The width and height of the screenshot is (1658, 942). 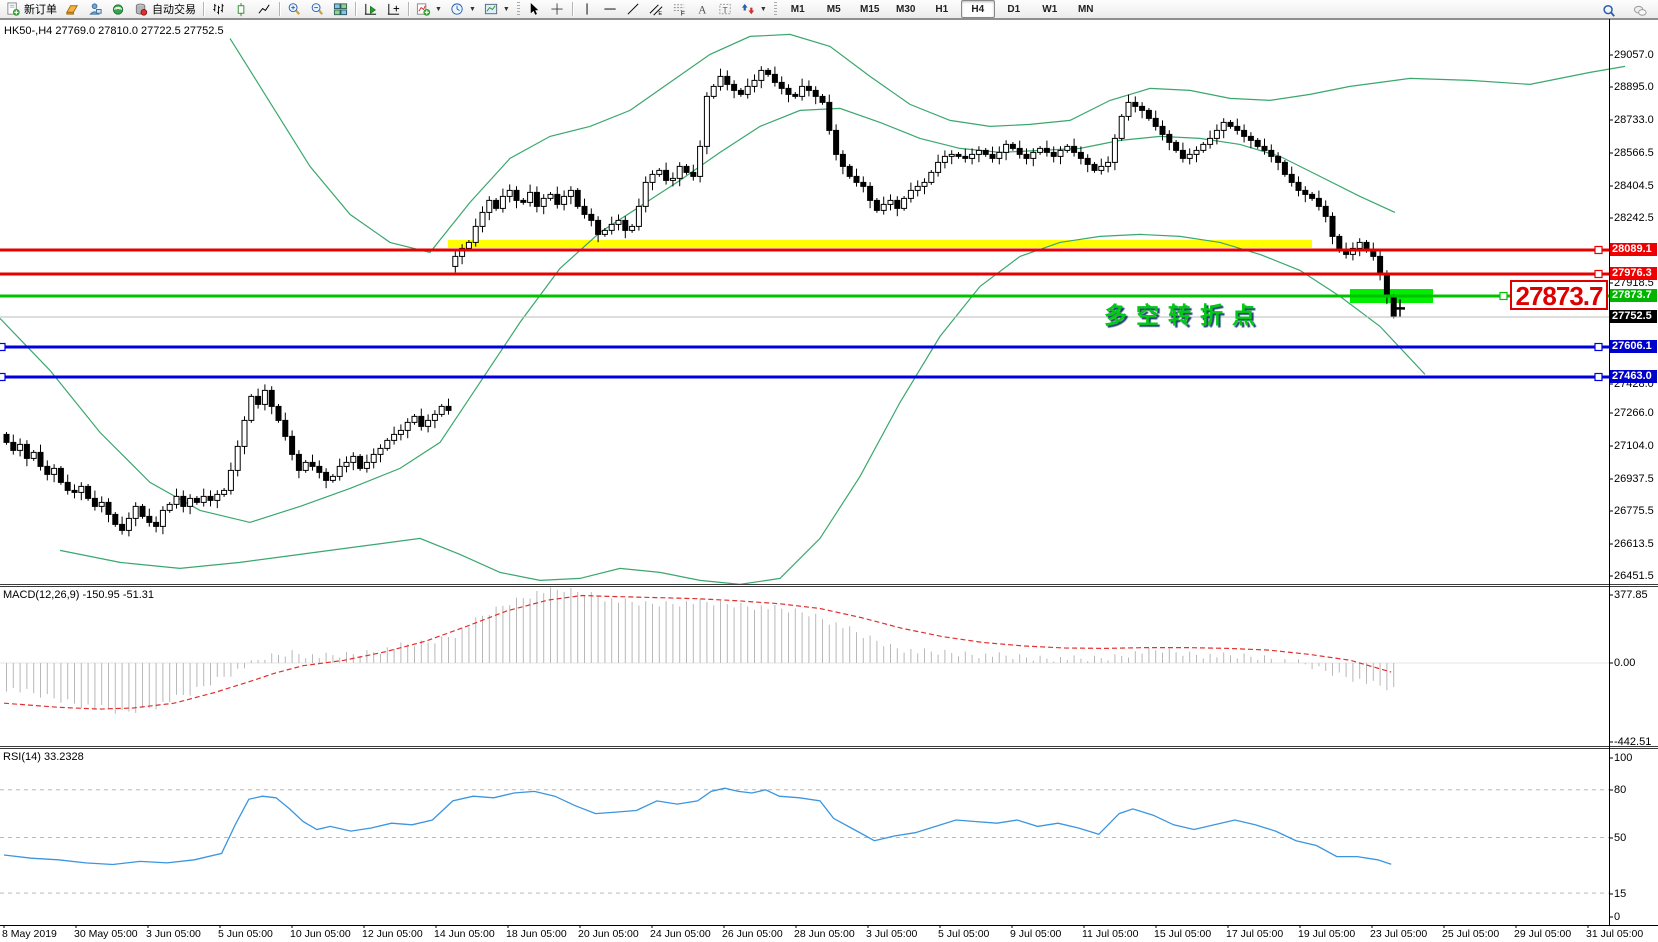 I want to click on templates-icon, so click(x=490, y=8).